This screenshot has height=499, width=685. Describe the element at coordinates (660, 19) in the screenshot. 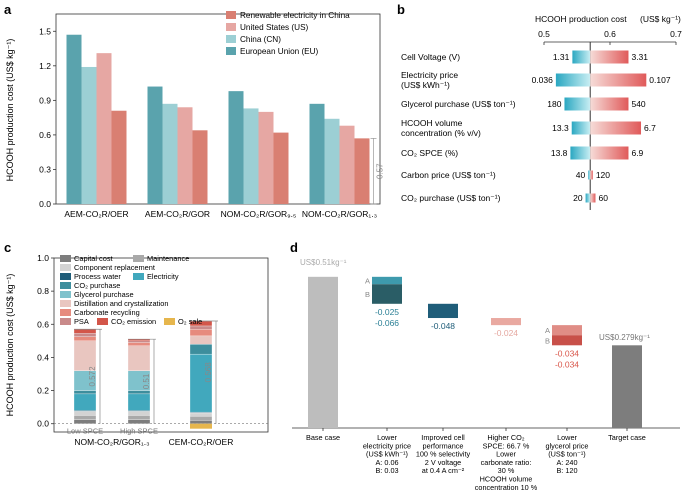

I see `panel-b-unit: (US$ kg⁻¹)` at that location.